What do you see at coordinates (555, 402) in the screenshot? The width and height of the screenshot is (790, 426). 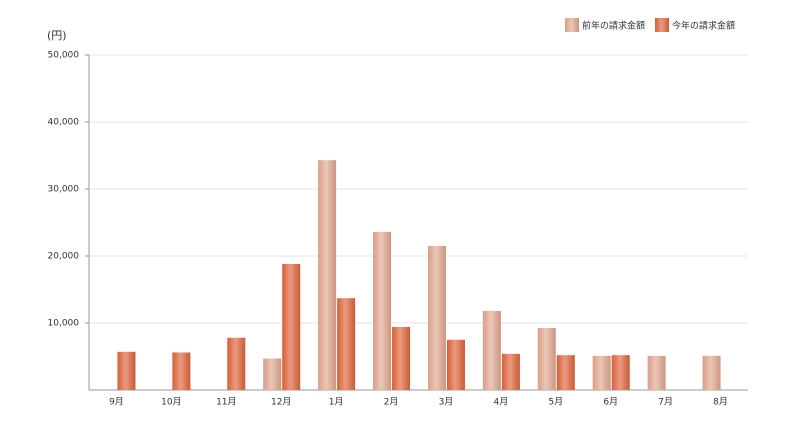 I see `x-tick-label: 5月` at bounding box center [555, 402].